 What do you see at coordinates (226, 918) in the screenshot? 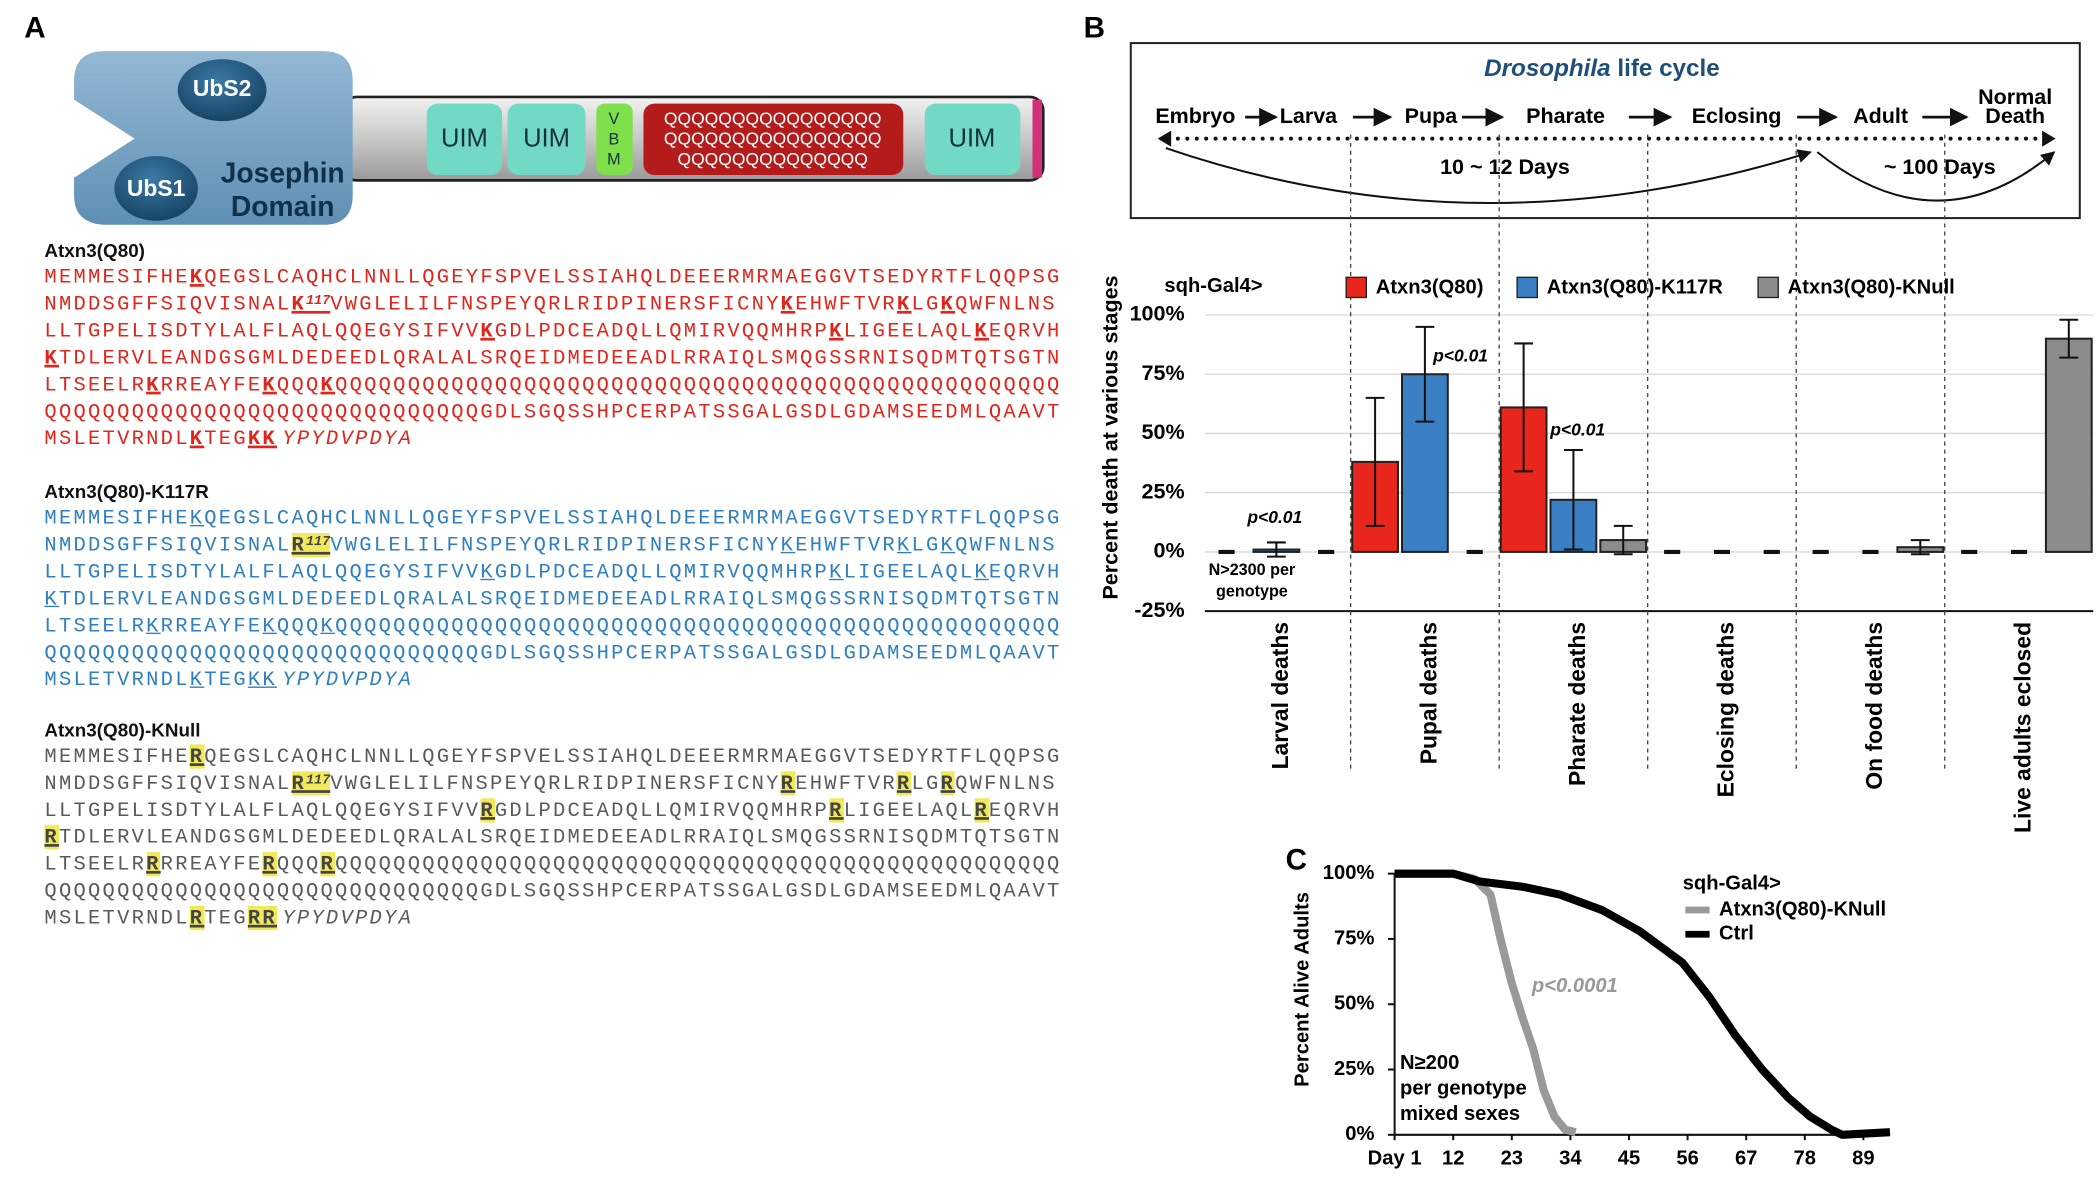
I see `residues: TEG` at bounding box center [226, 918].